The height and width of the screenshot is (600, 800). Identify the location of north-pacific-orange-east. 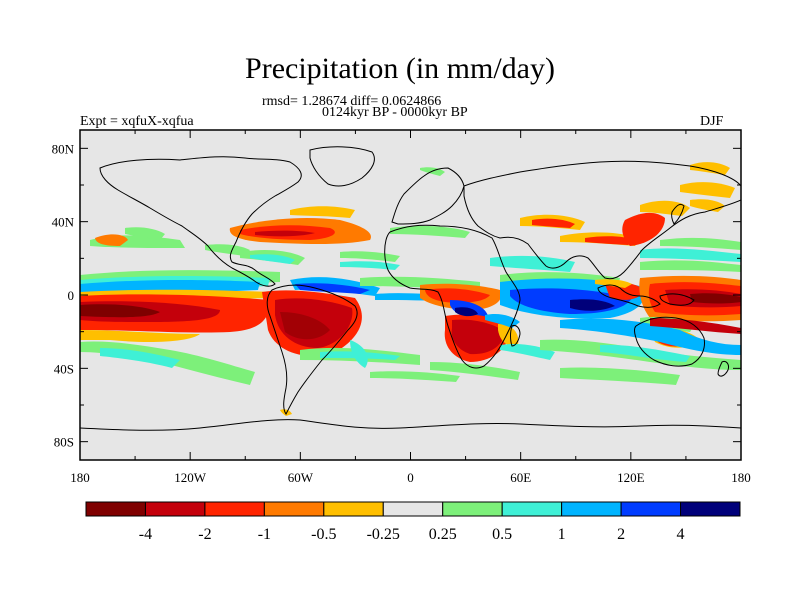
(707, 190).